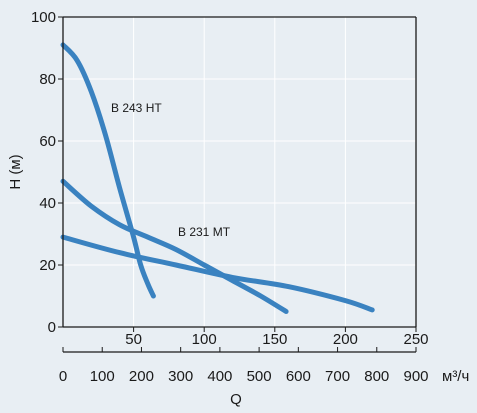  I want to click on x-bottom-tick-label: 200, so click(141, 376).